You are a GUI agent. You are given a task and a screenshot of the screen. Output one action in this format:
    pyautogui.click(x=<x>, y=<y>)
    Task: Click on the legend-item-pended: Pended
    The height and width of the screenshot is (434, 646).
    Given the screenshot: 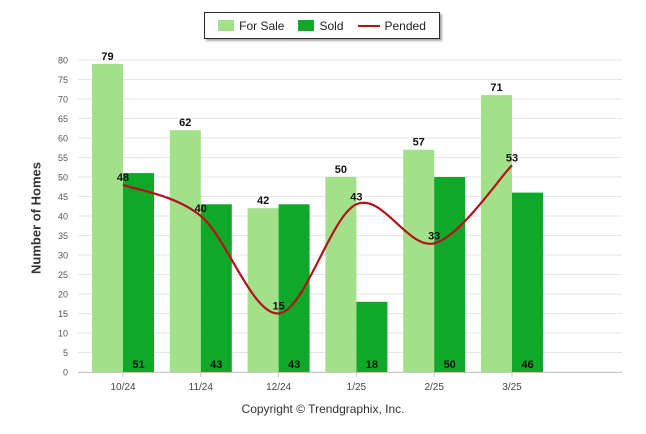 What is the action you would take?
    pyautogui.click(x=391, y=25)
    